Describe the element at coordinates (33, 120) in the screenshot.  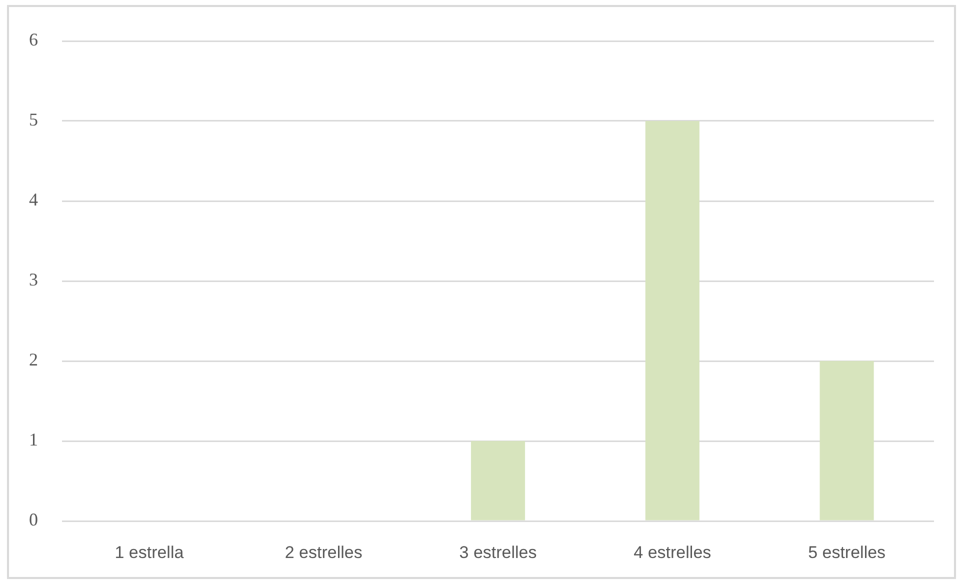
I see `y-tick-label: 5` at that location.